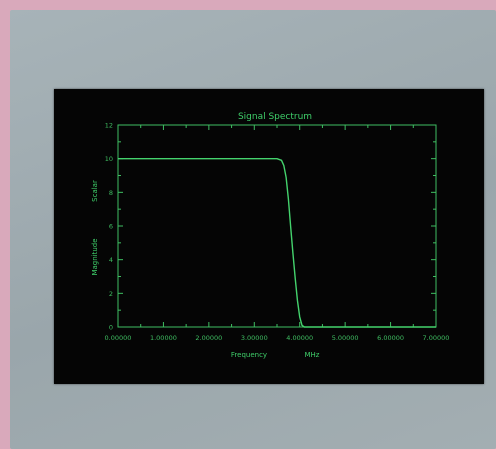  I want to click on x-tick-label: 1.00000, so click(163, 338).